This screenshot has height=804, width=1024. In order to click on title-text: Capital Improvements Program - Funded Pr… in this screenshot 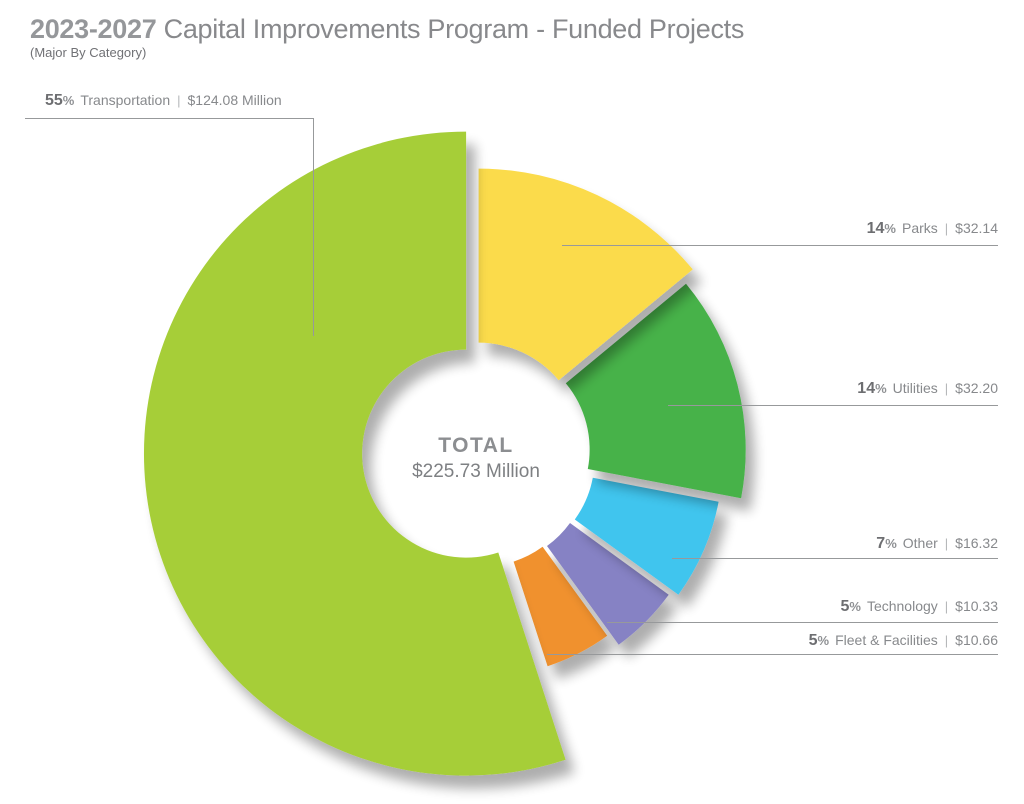, I will do `click(454, 29)`.